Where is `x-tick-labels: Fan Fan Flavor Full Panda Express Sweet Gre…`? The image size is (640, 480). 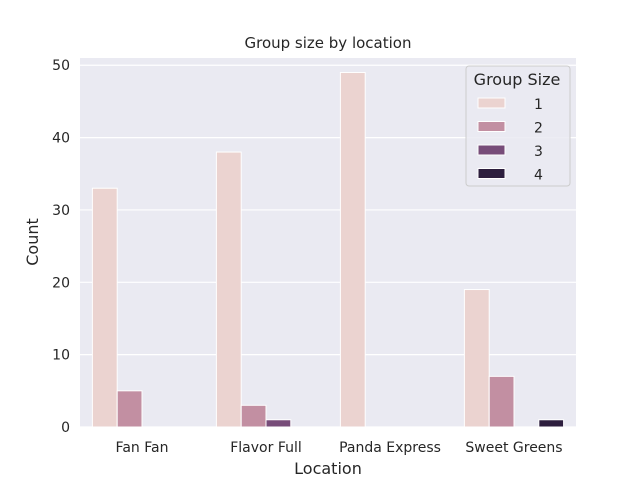
x-tick-labels: Fan Fan Flavor Full Panda Express Sweet Gre… is located at coordinates (339, 448).